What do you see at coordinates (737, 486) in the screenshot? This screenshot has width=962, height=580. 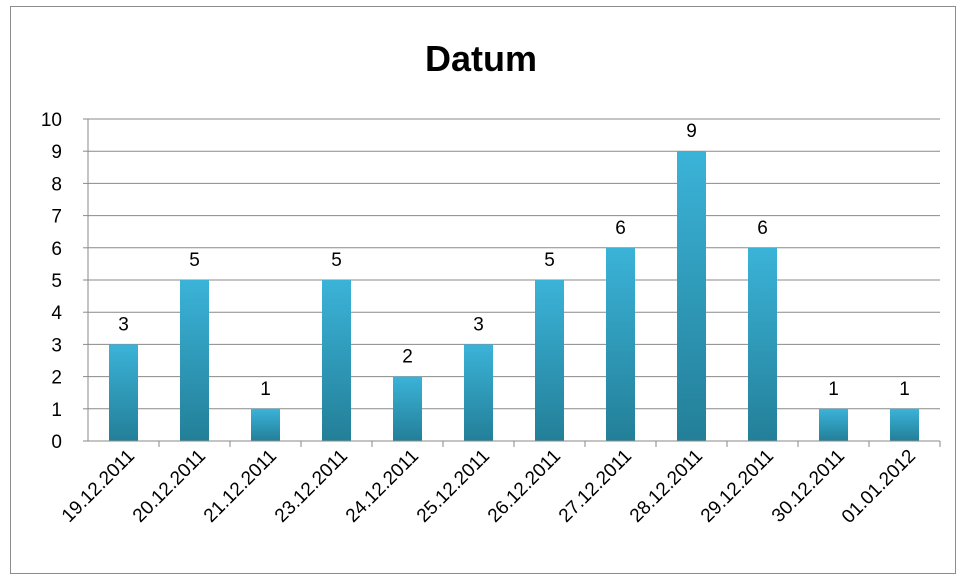 I see `x-tick-label: 29.12.2011` at bounding box center [737, 486].